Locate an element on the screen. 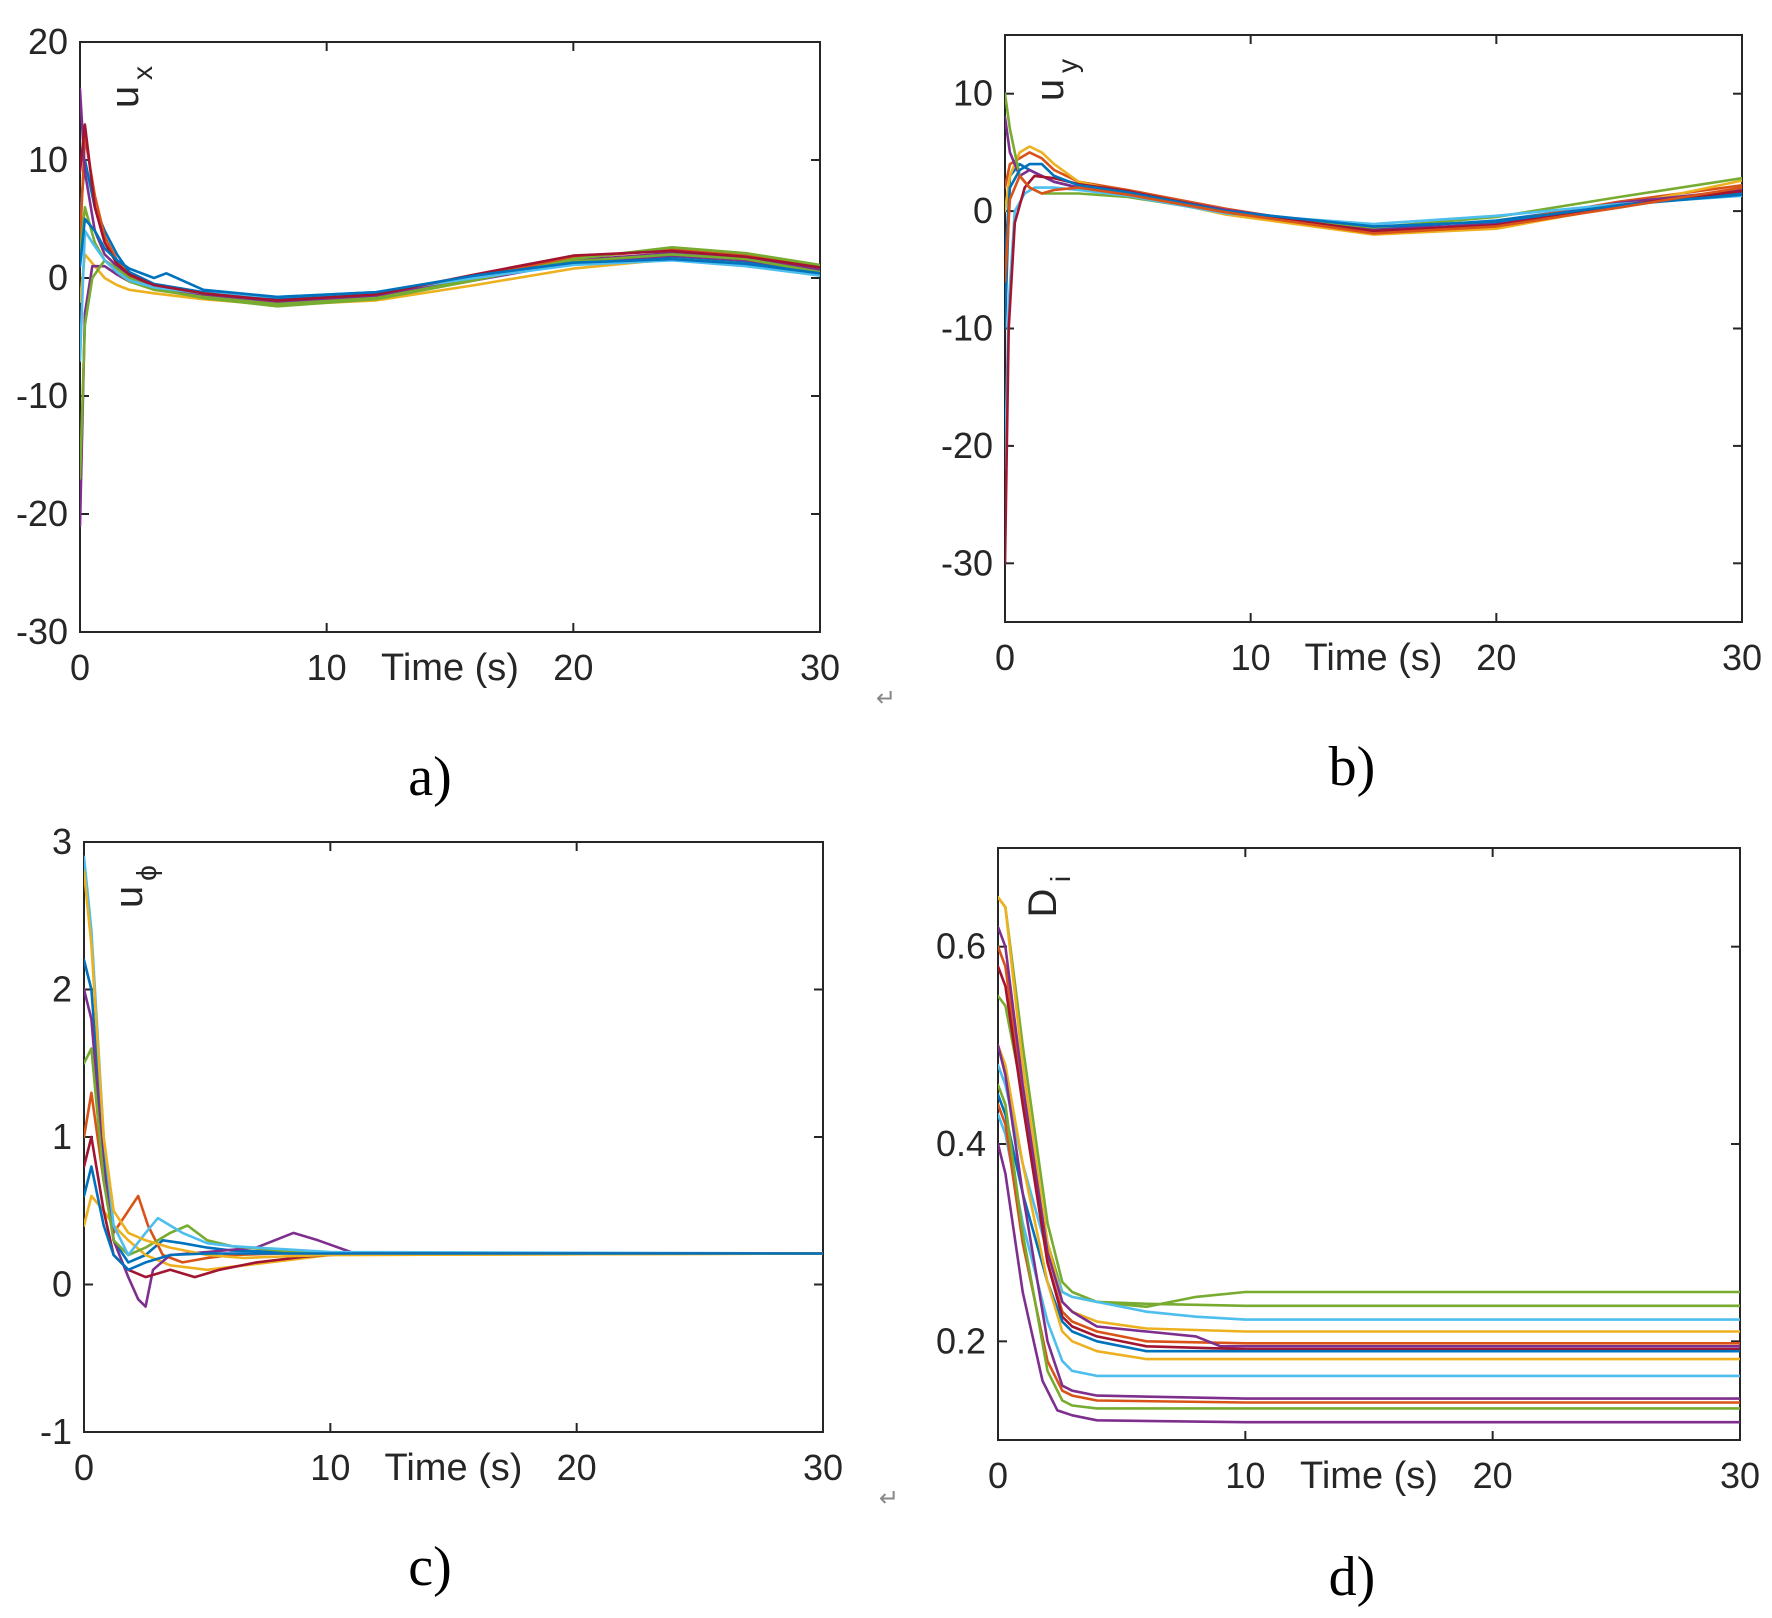 This screenshot has width=1772, height=1618. y-axis-label: Di is located at coordinates (1048, 897).